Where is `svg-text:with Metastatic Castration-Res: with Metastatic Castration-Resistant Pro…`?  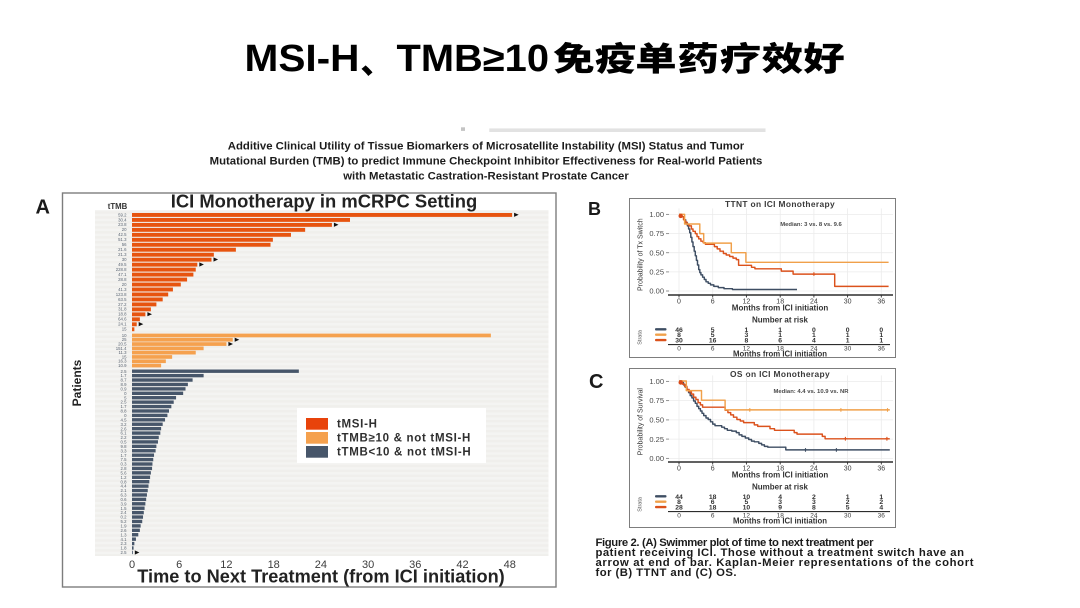 svg-text:with Metastatic Castration-Res: with Metastatic Castration-Resistant Pro… is located at coordinates (485, 177).